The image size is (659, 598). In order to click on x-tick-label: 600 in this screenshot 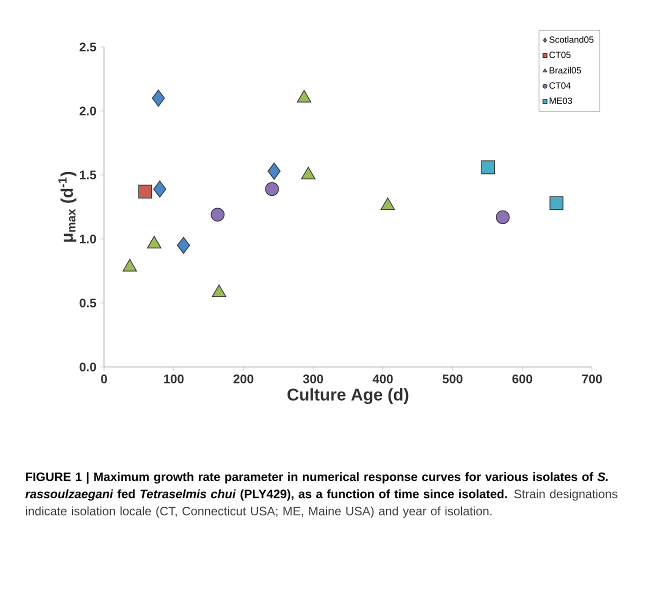, I will do `click(522, 379)`.